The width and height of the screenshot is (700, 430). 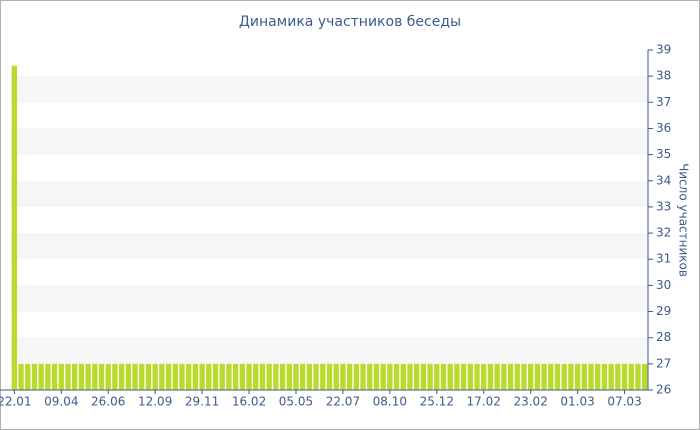 I want to click on x-tick-label: 23.02, so click(x=530, y=402).